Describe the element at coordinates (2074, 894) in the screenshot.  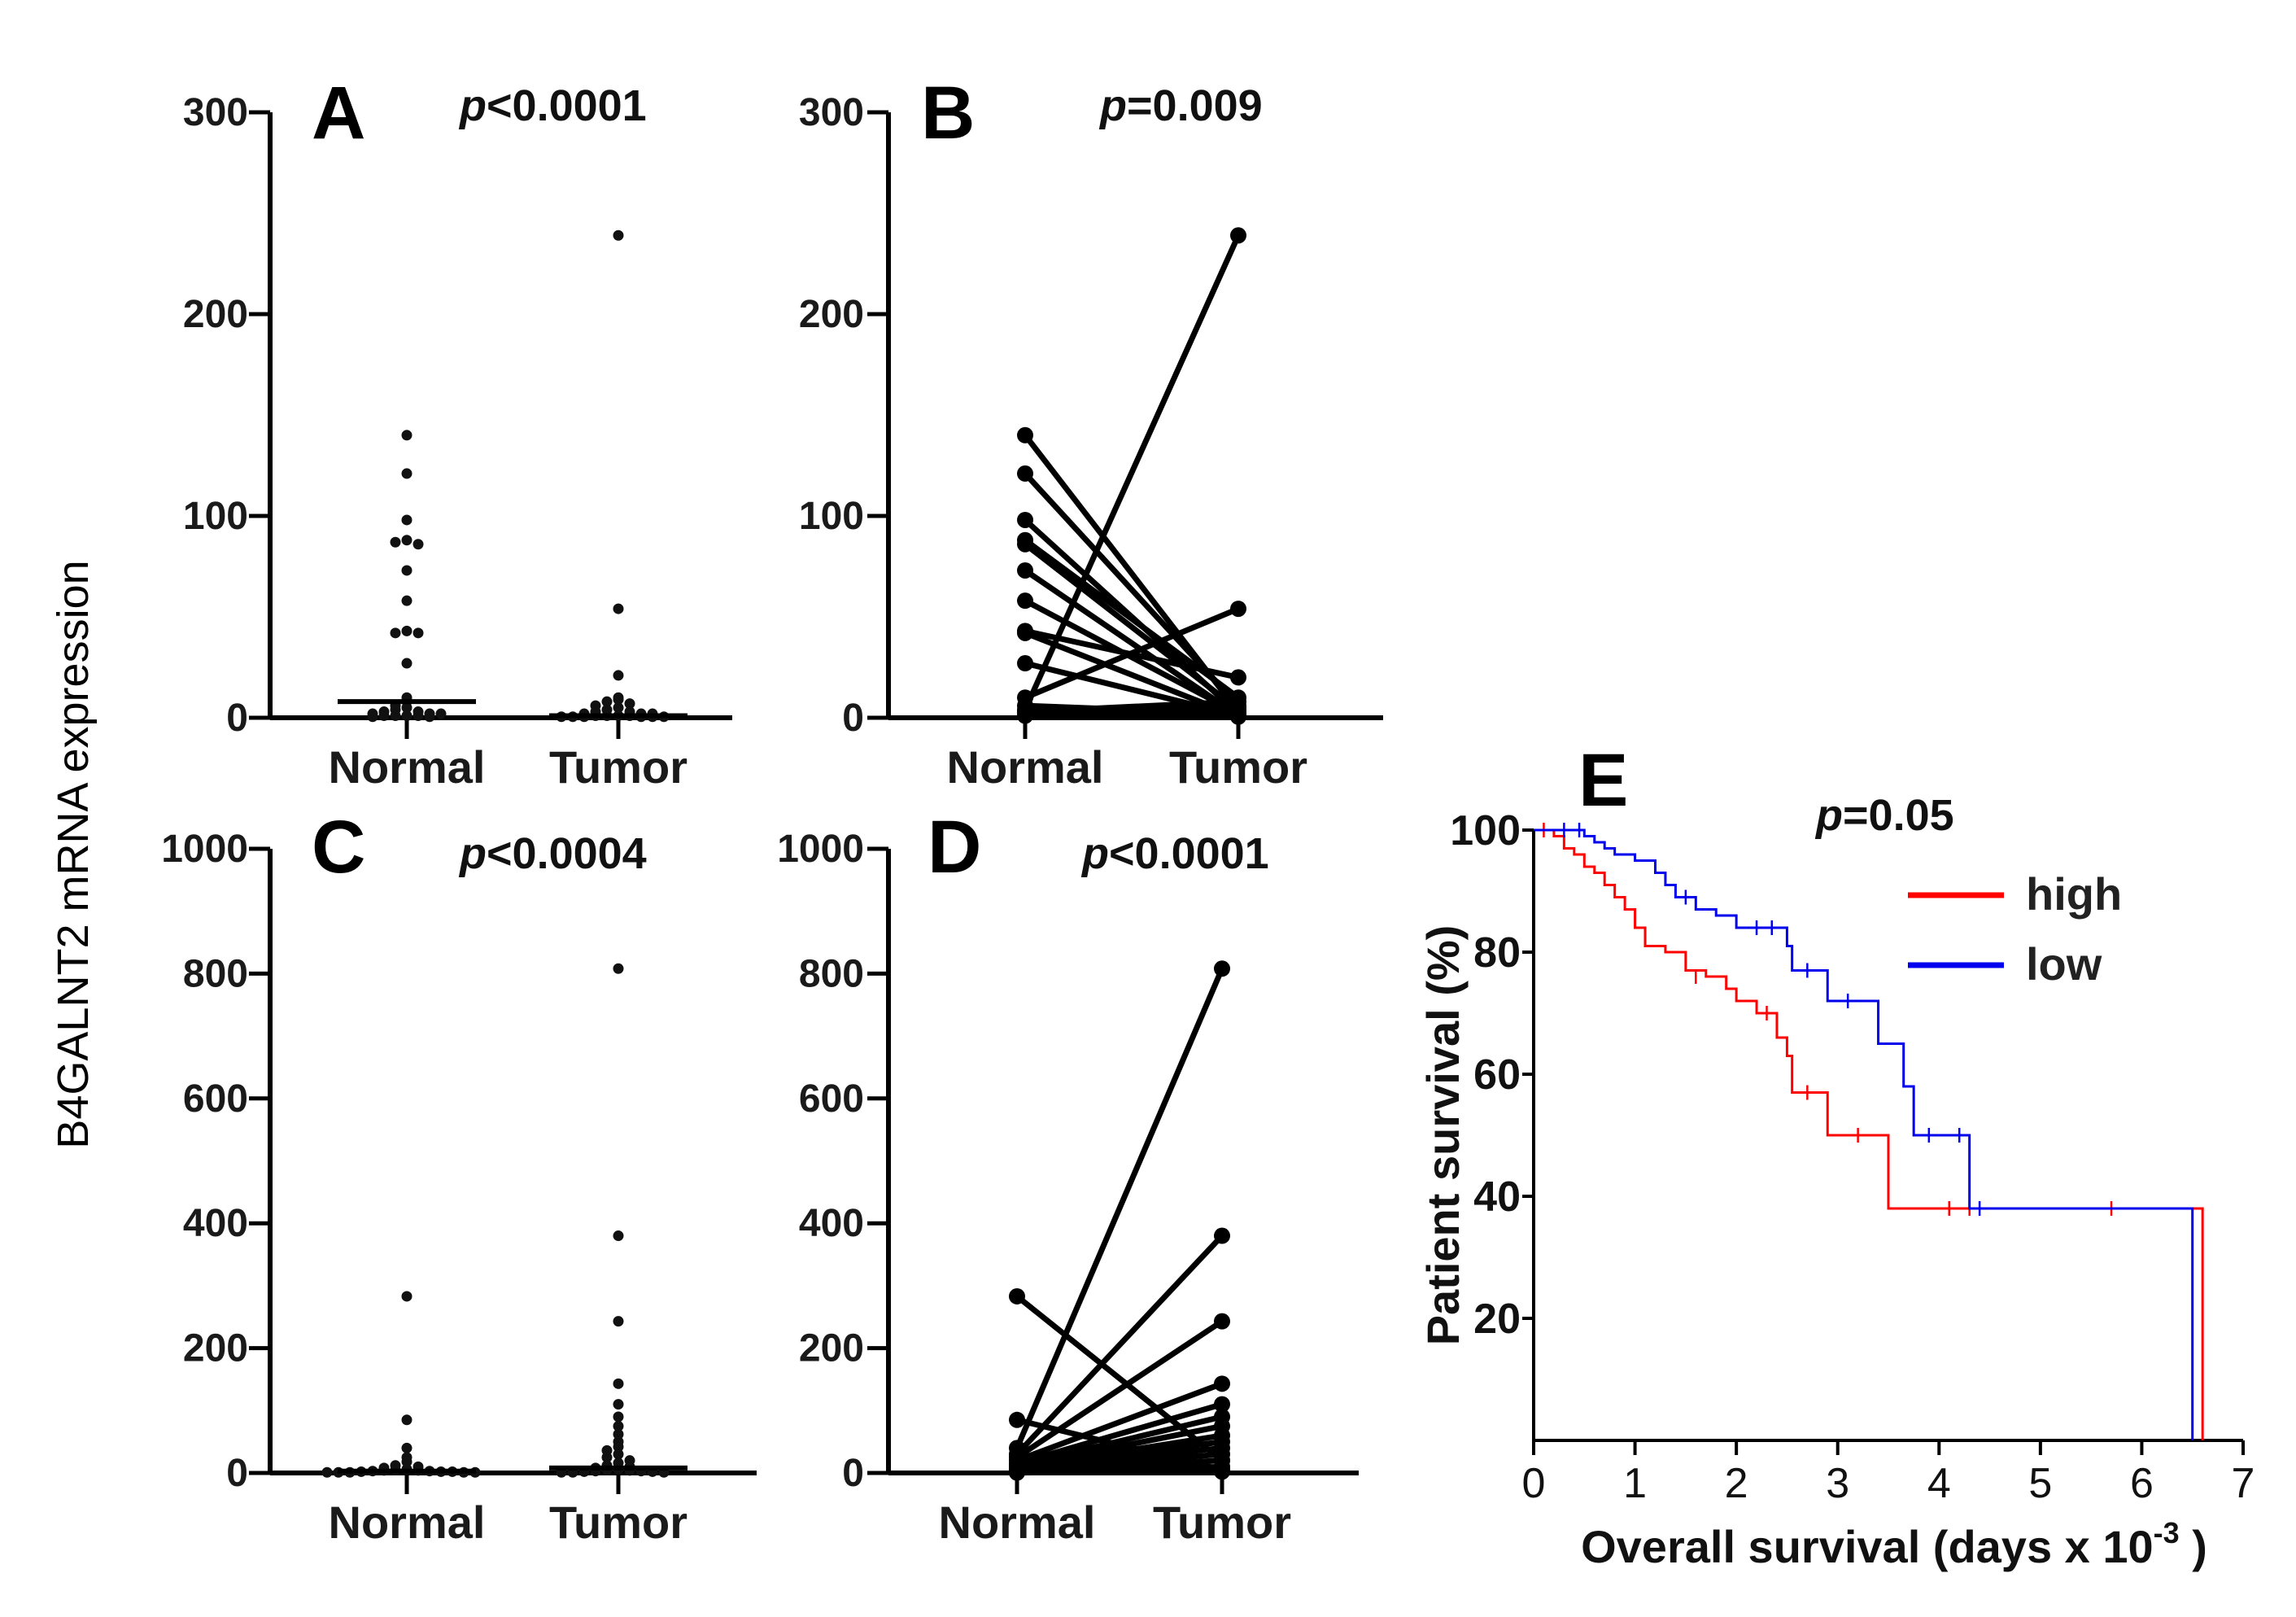
I see `legend-label: high` at that location.